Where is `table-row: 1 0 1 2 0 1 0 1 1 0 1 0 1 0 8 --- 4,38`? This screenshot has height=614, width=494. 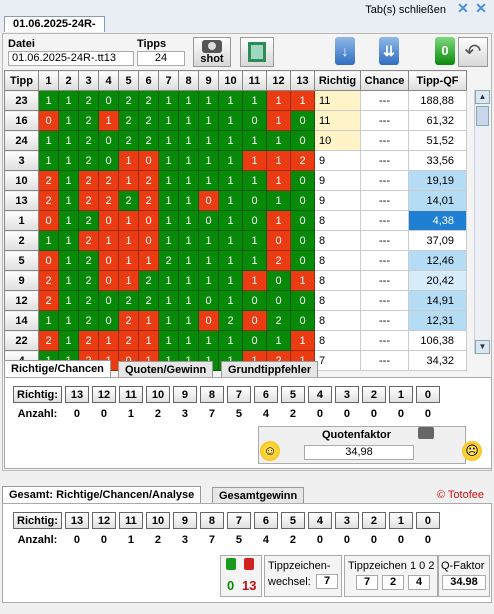 table-row: 1 0 1 2 0 1 0 1 1 0 1 0 1 0 8 --- 4,38 is located at coordinates (235, 220).